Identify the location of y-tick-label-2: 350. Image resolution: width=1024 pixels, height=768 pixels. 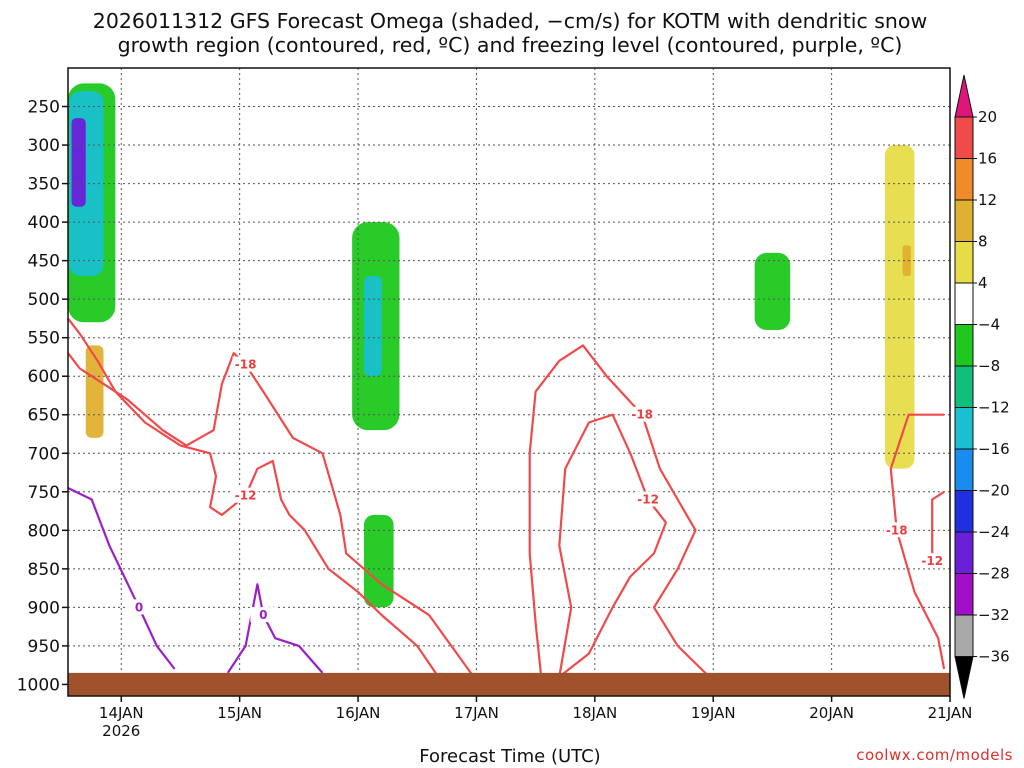
(44, 185).